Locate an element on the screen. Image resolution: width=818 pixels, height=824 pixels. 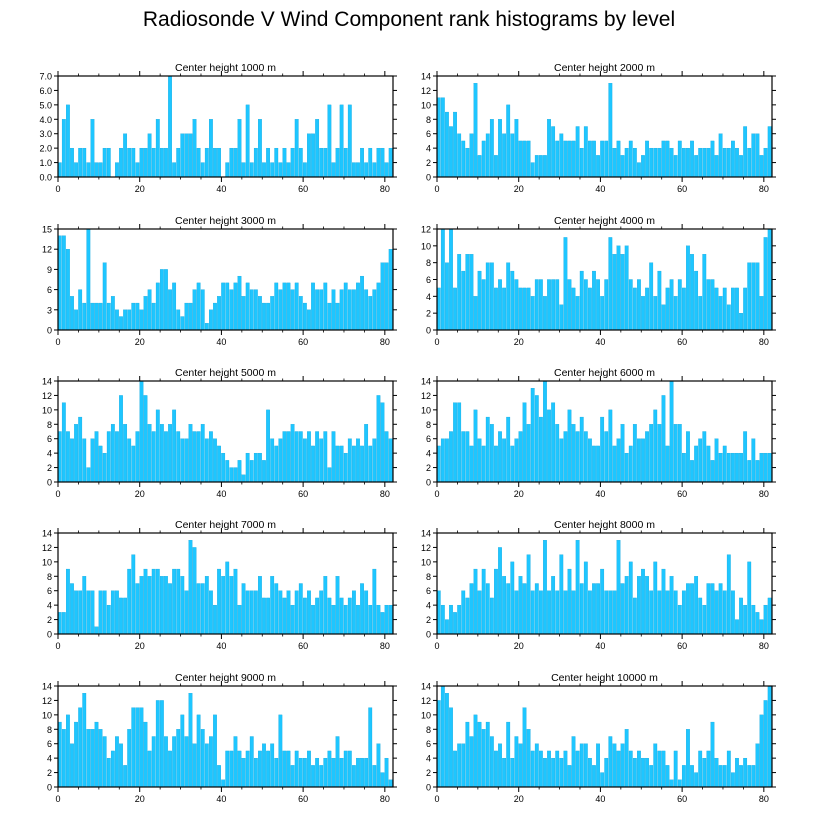
plot-frame is located at coordinates (225, 736).